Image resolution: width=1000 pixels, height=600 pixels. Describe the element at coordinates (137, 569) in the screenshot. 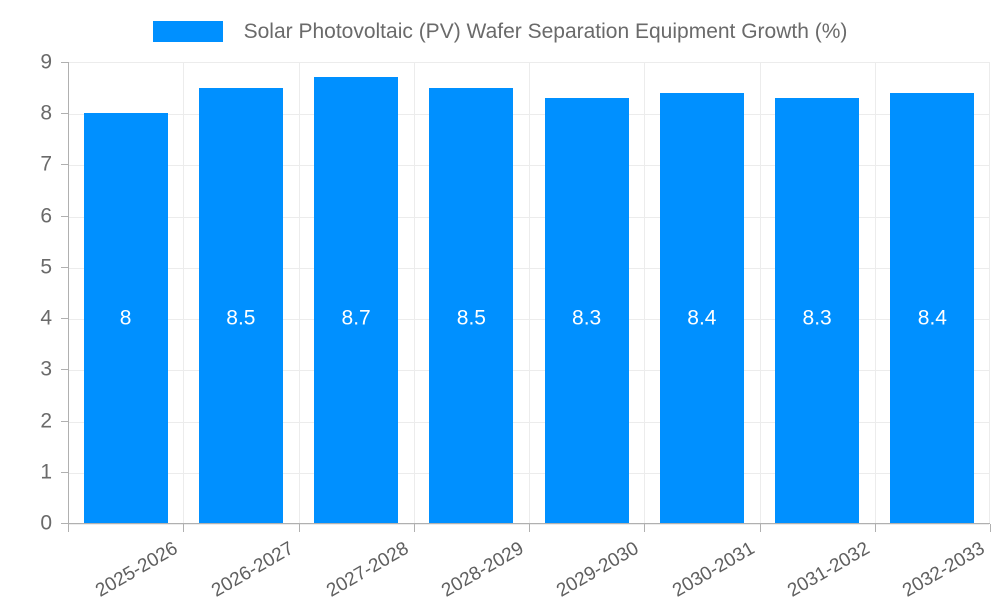

I see `x-axis-tick-label: 2025-2026` at that location.